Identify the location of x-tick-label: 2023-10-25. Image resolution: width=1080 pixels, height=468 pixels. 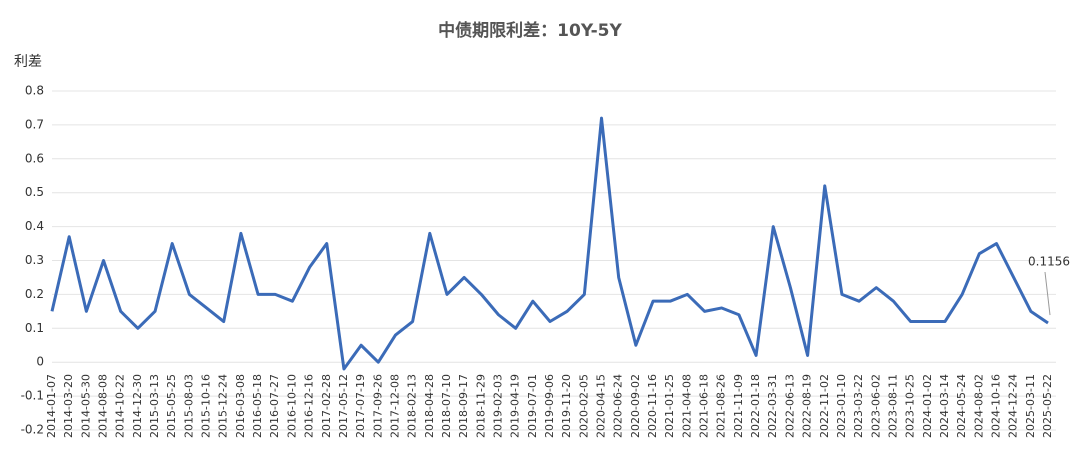
(910, 406).